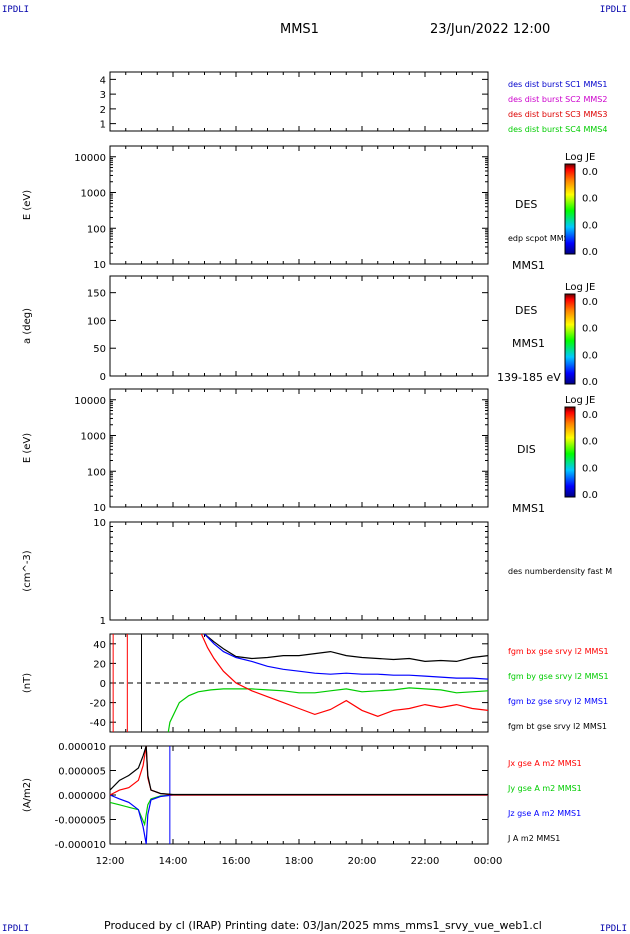 This screenshot has height=934, width=630. What do you see at coordinates (299, 861) in the screenshot?
I see `time-tick-label: 18:00` at bounding box center [299, 861].